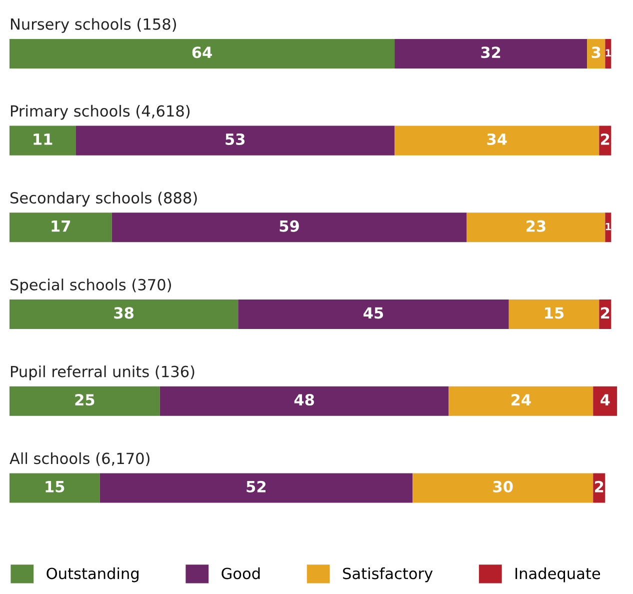 The image size is (633, 594). What do you see at coordinates (241, 573) in the screenshot?
I see `legend-label: Good` at bounding box center [241, 573].